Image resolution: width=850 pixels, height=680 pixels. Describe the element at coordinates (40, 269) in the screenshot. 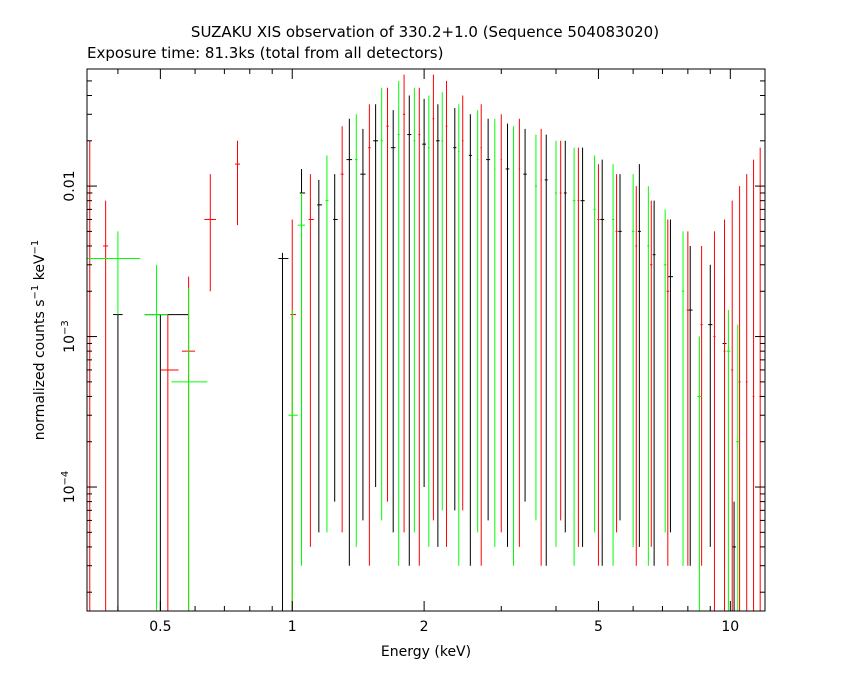

I see `y-axis-label-unit: keV` at that location.